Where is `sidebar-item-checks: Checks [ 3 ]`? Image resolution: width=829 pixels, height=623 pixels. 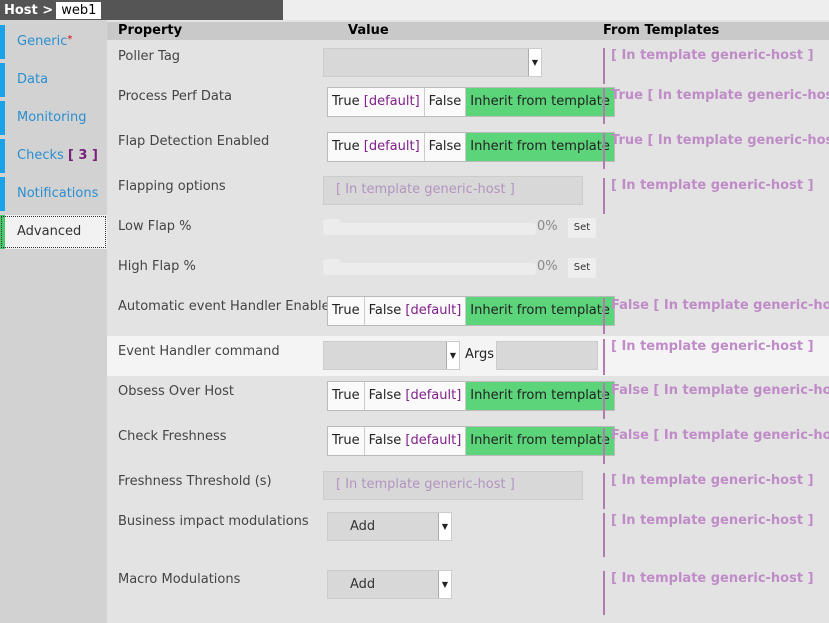 sidebar-item-checks: Checks [ 3 ] is located at coordinates (53, 156).